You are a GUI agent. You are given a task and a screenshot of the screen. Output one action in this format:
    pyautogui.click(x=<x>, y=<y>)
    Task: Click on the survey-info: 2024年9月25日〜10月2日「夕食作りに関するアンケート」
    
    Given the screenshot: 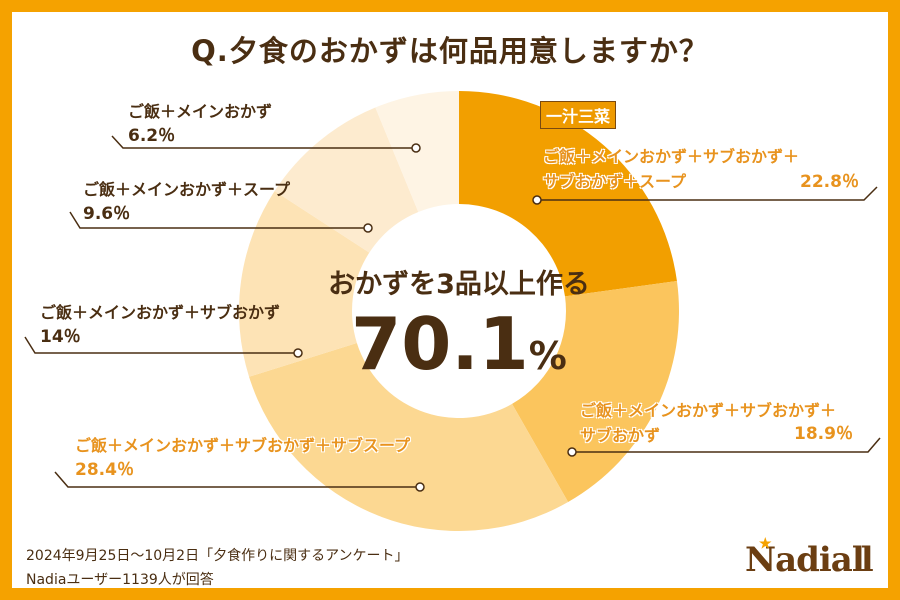 What is the action you would take?
    pyautogui.click(x=217, y=556)
    